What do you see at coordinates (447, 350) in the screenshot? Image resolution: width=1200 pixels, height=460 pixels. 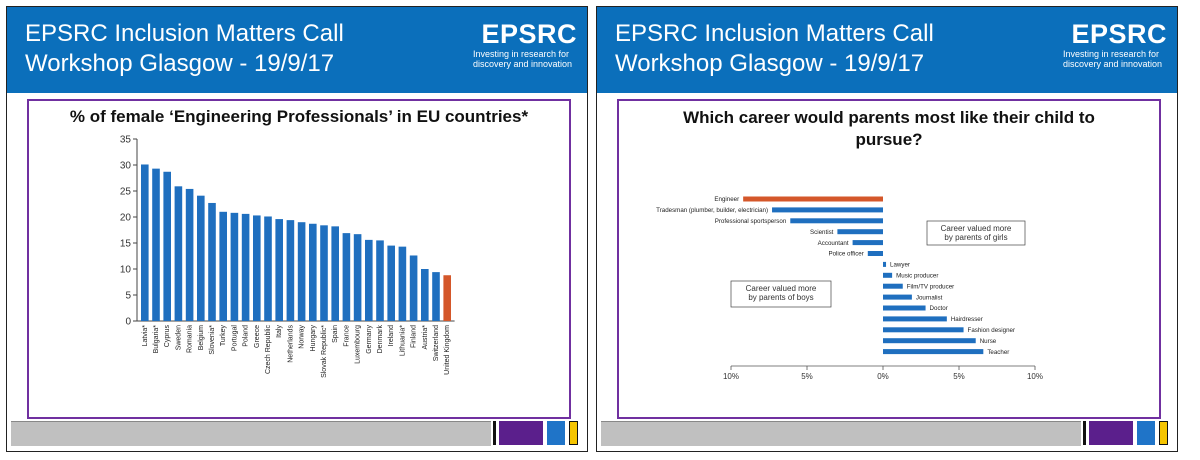 I see `x-tick-label: United Kingdom` at bounding box center [447, 350].